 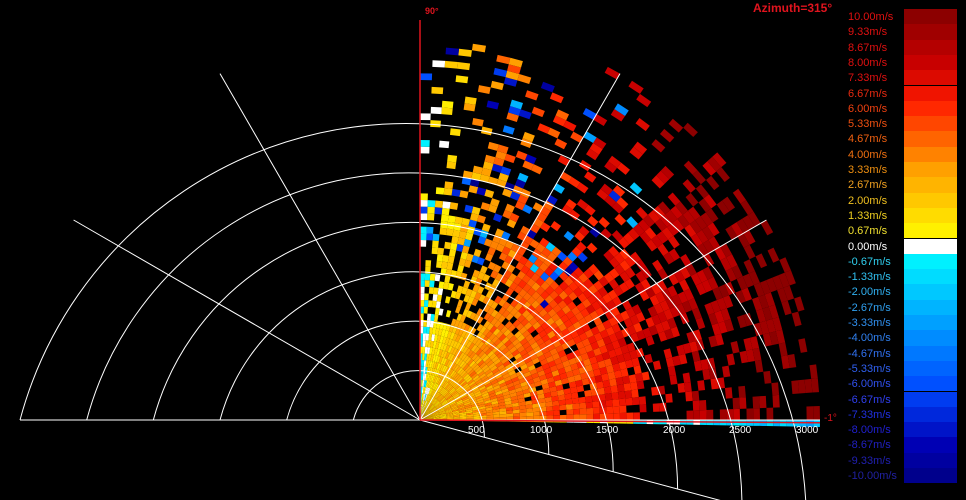 What do you see at coordinates (905, 170) in the screenshot?
I see `colorbar-entry: 3.33m/s` at bounding box center [905, 170].